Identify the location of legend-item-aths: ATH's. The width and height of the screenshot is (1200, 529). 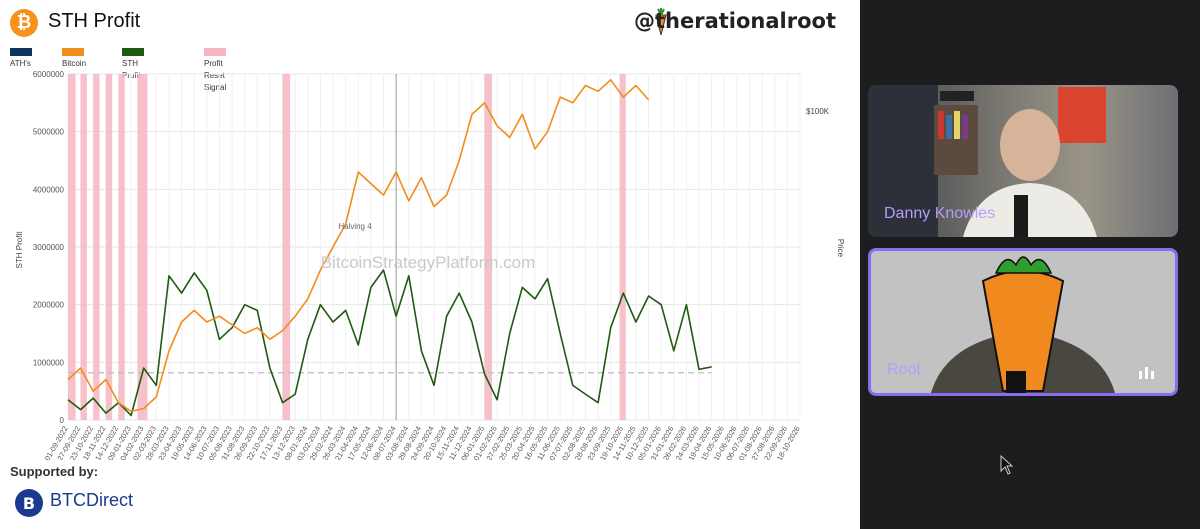
(23, 58).